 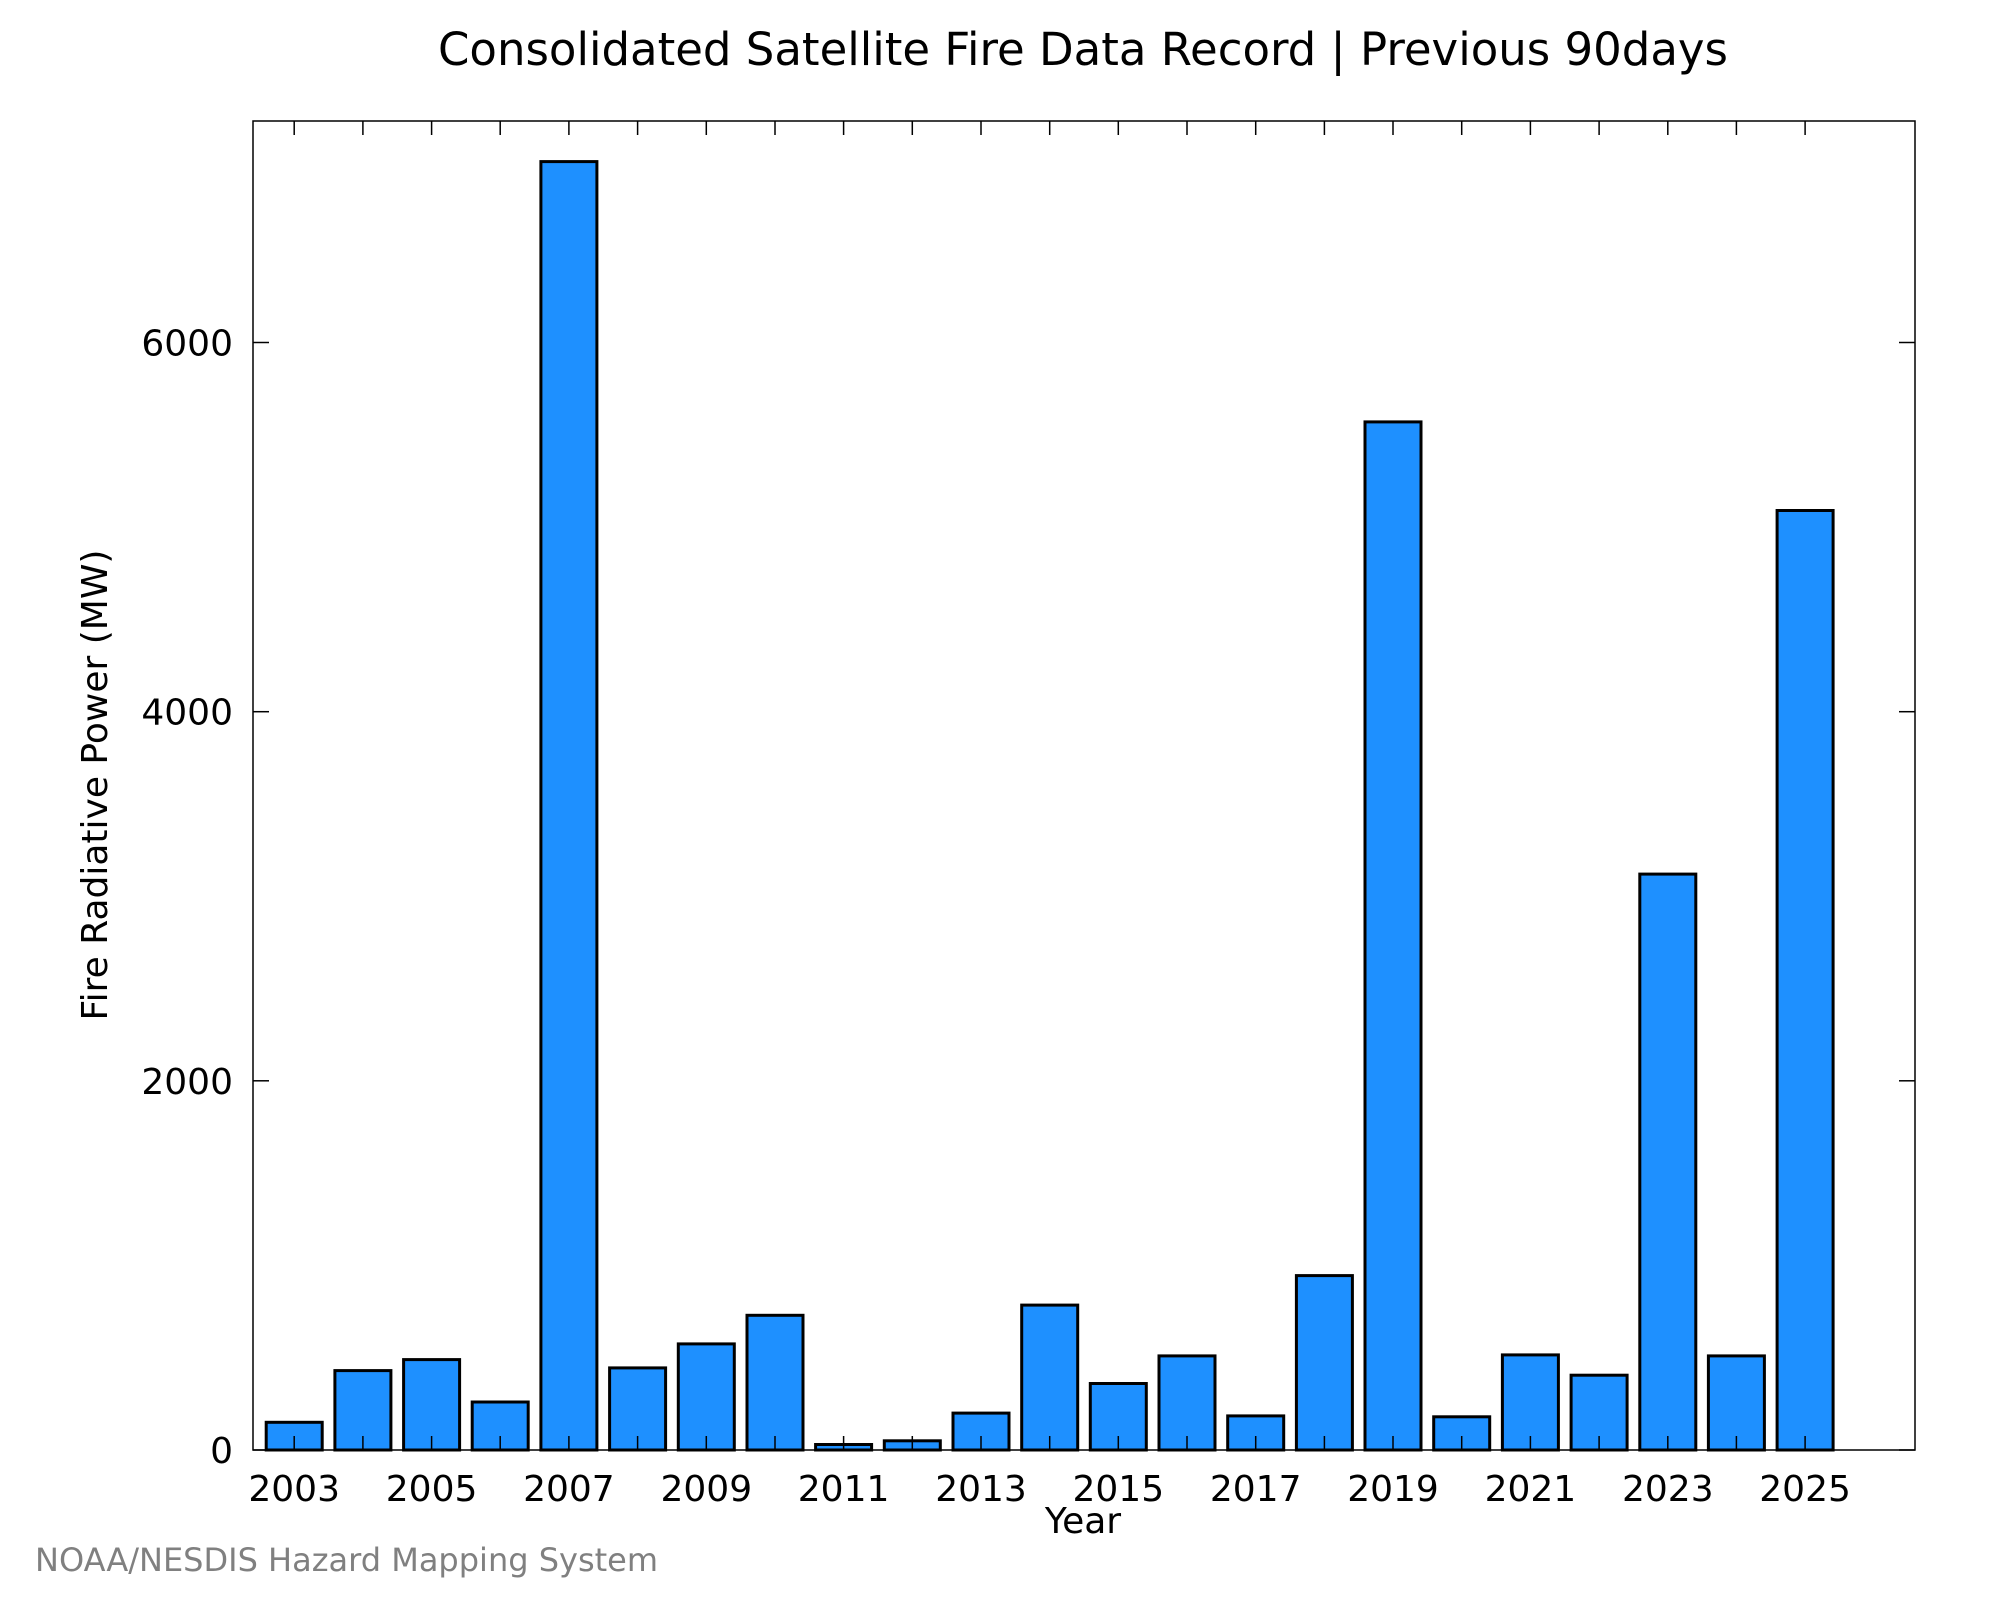 What do you see at coordinates (187, 1082) in the screenshot?
I see `y-tick-label: 2000` at bounding box center [187, 1082].